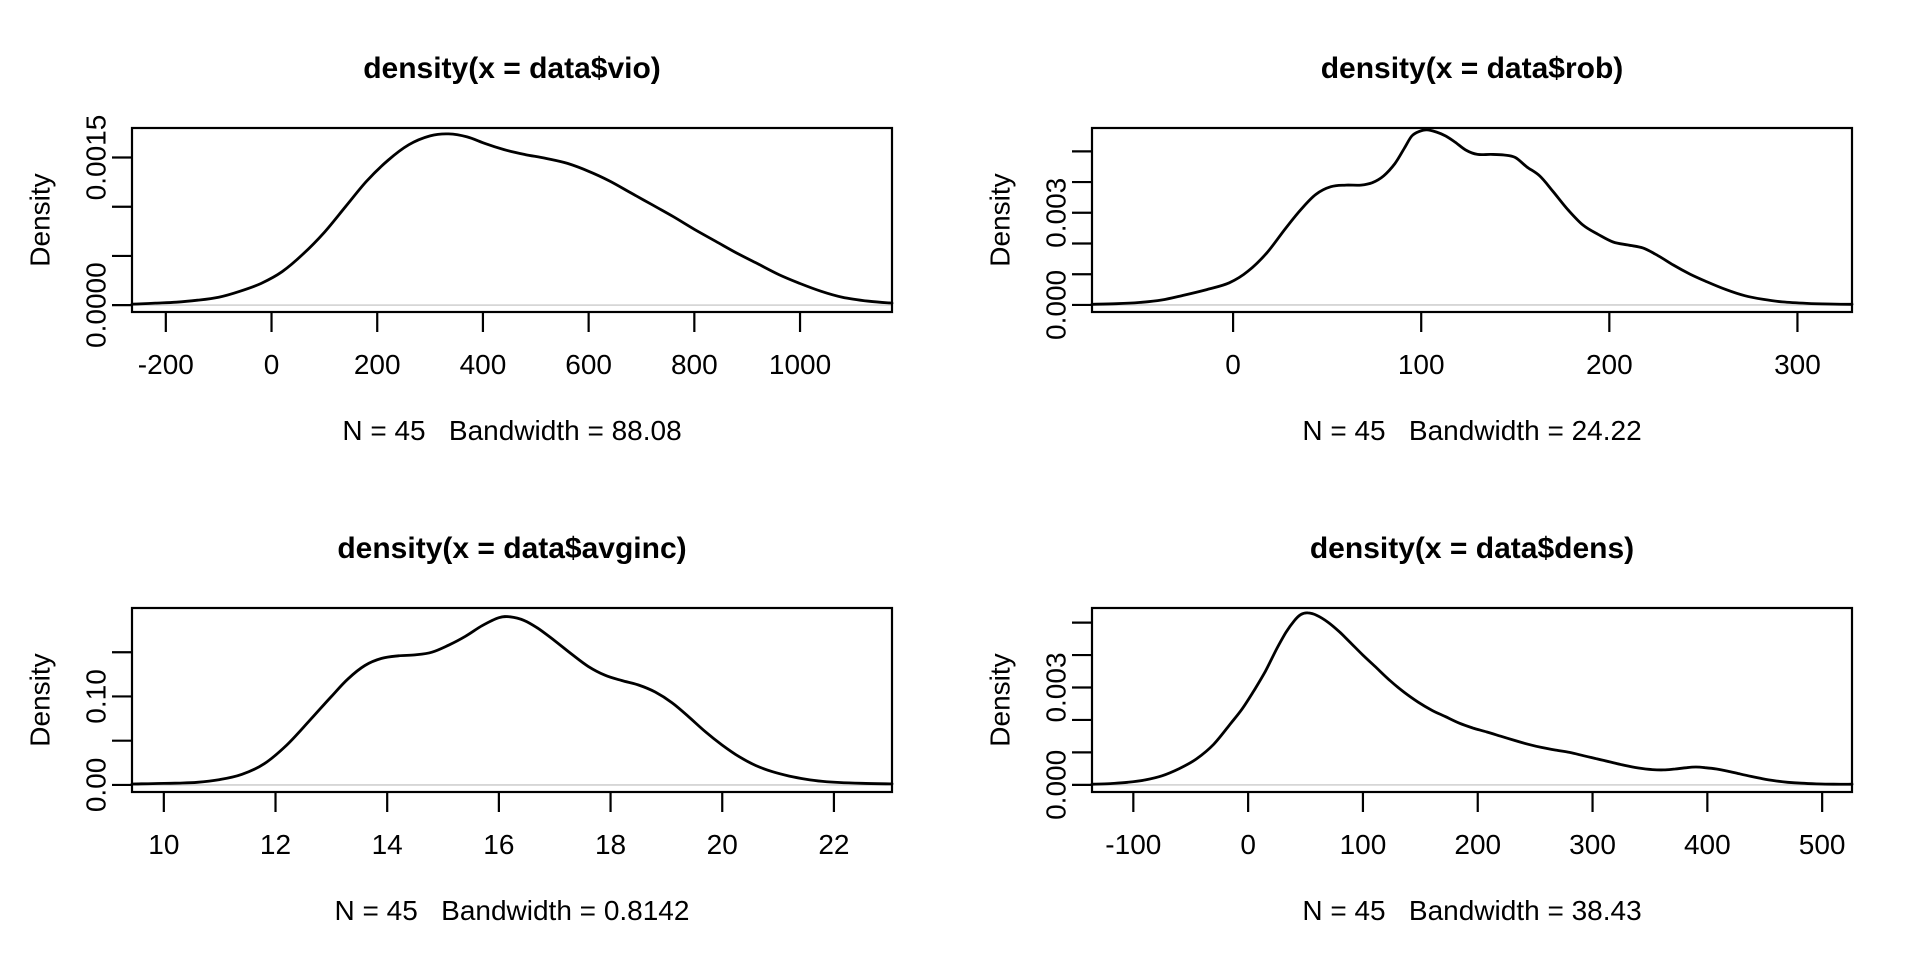 Image resolution: width=1920 pixels, height=960 pixels. What do you see at coordinates (512, 910) in the screenshot?
I see `subtitle-caption: N = 45 Bandwidth = 0.8142` at bounding box center [512, 910].